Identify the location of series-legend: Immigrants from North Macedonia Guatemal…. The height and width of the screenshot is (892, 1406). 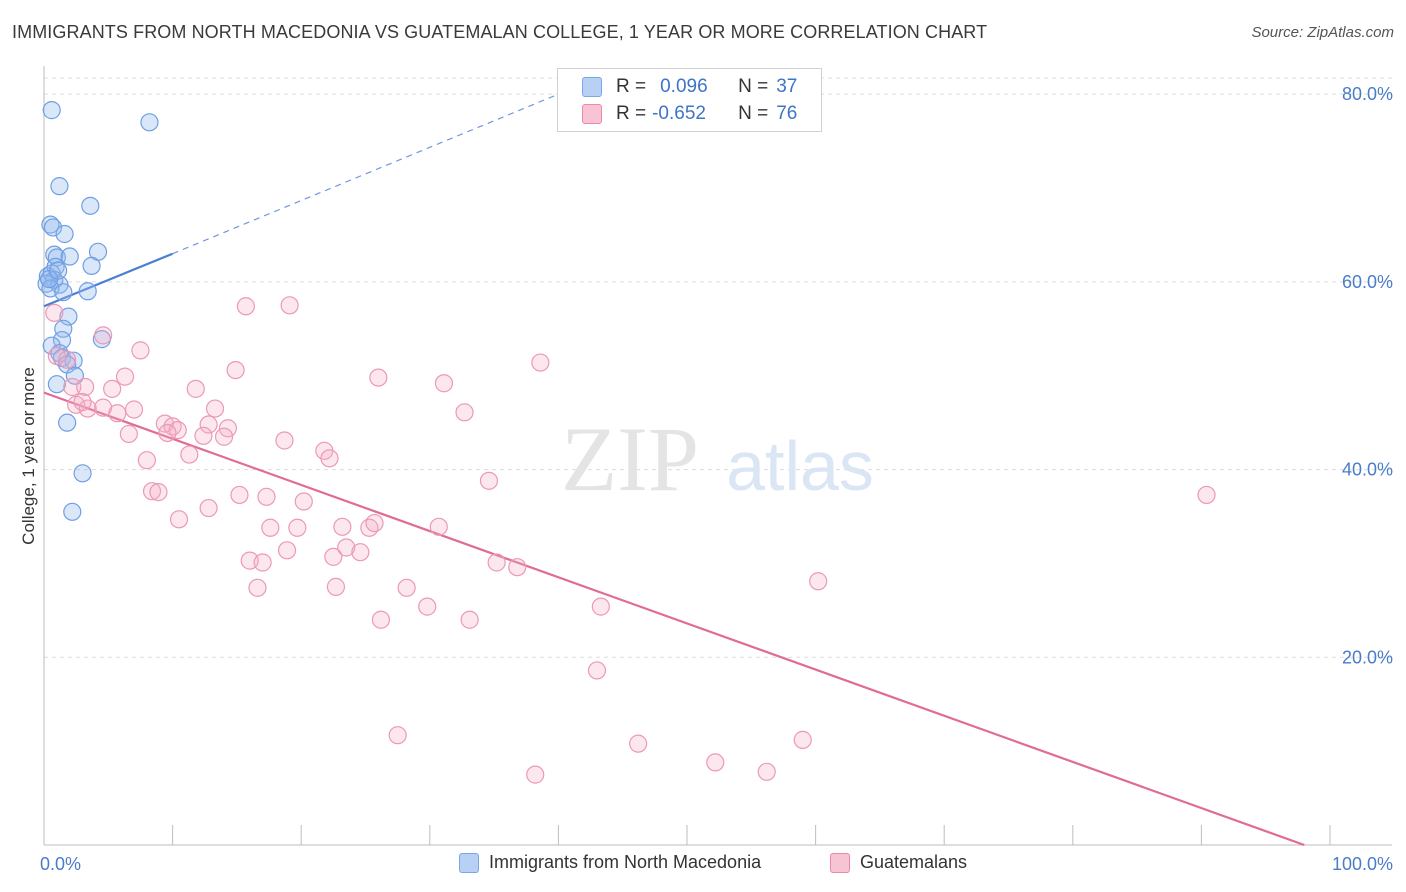
(703, 865).